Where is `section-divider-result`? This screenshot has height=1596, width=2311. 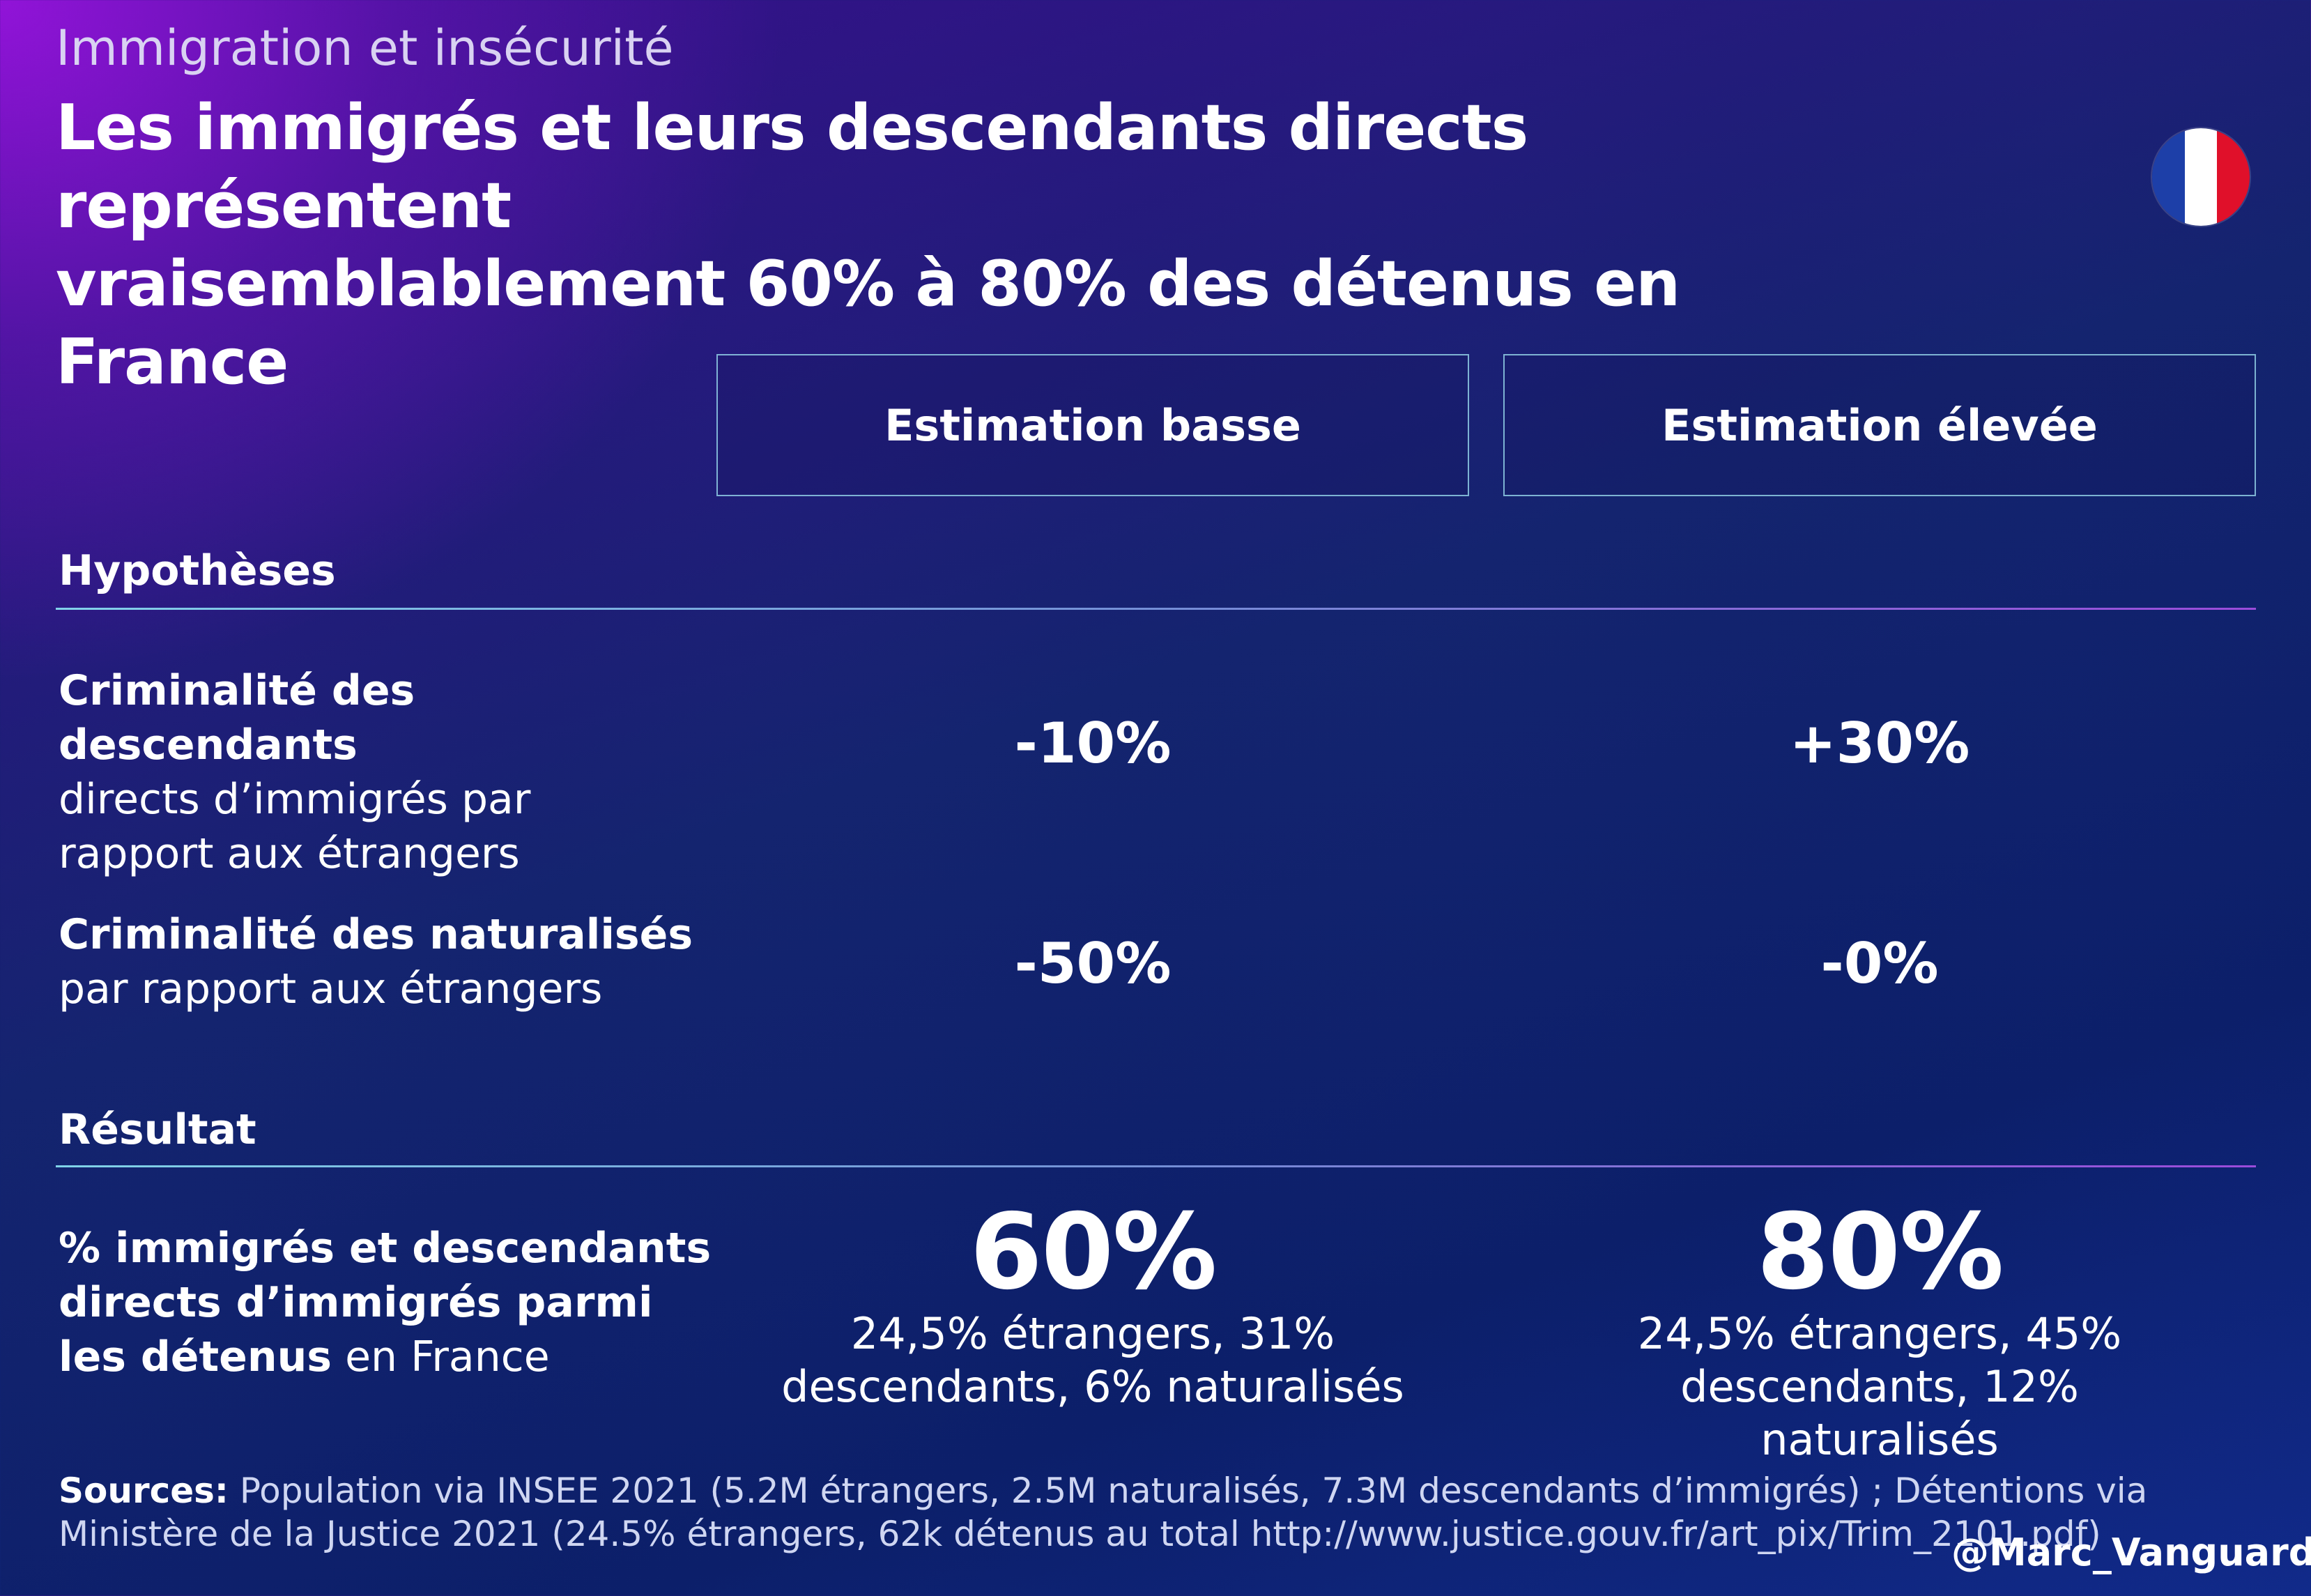 section-divider-result is located at coordinates (1156, 1166).